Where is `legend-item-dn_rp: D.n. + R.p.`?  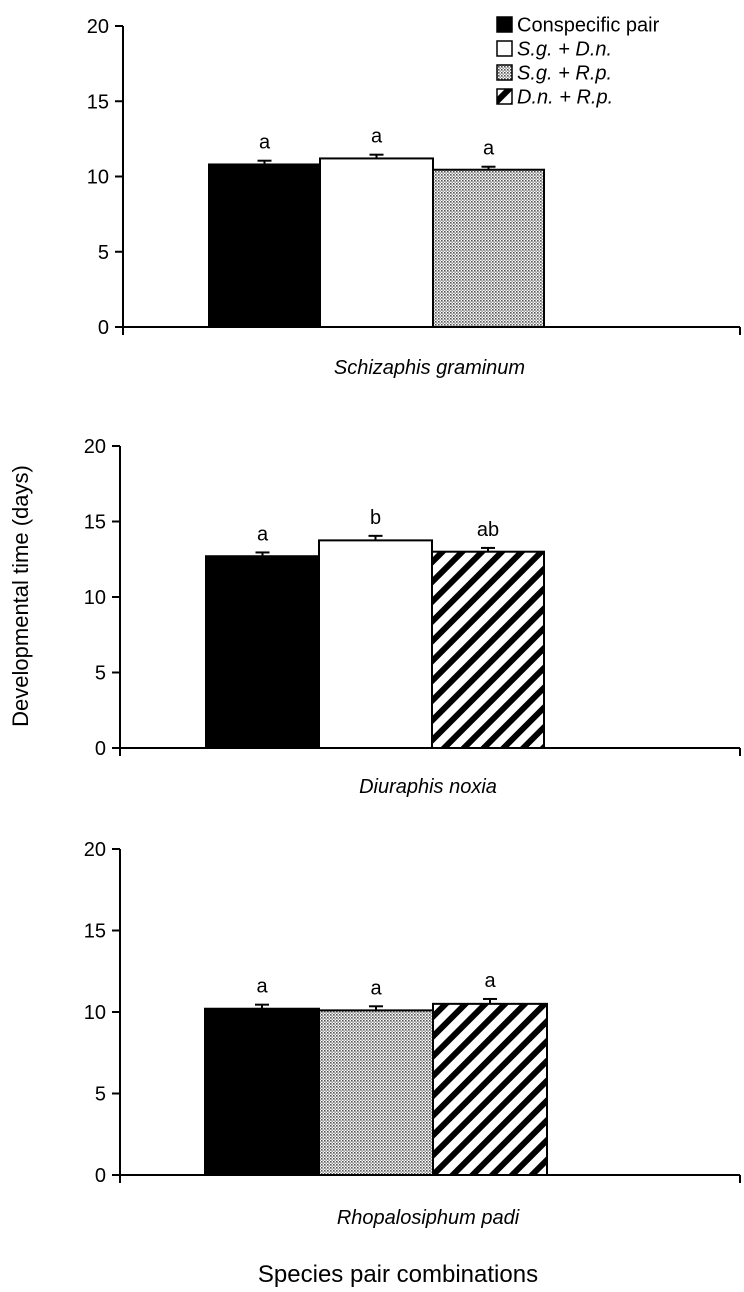
legend-item-dn_rp: D.n. + R.p. is located at coordinates (554, 98).